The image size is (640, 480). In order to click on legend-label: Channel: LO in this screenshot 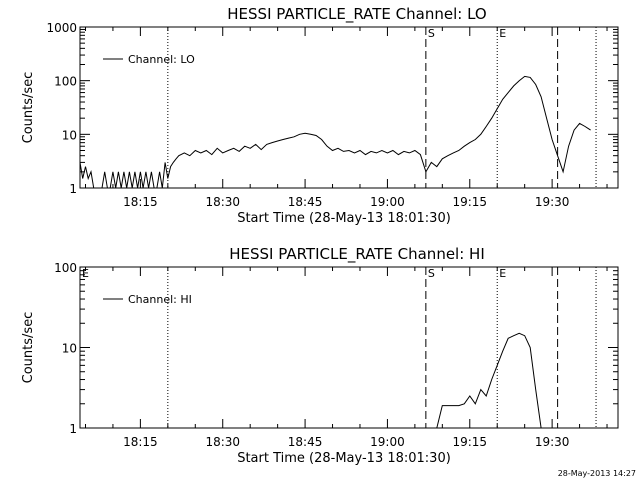, I will do `click(161, 59)`.